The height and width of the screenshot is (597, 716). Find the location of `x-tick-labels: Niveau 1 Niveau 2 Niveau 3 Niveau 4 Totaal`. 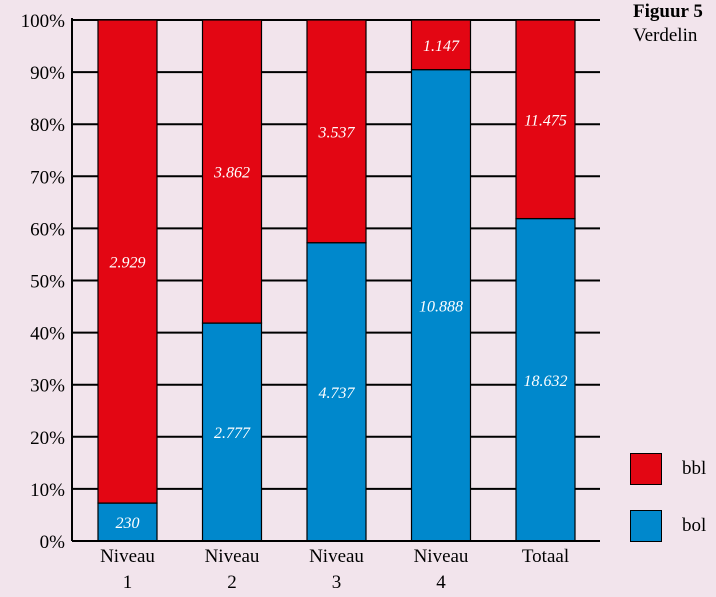

x-tick-labels: Niveau 1 Niveau 2 Niveau 3 Niveau 4 Totaal is located at coordinates (334, 569).